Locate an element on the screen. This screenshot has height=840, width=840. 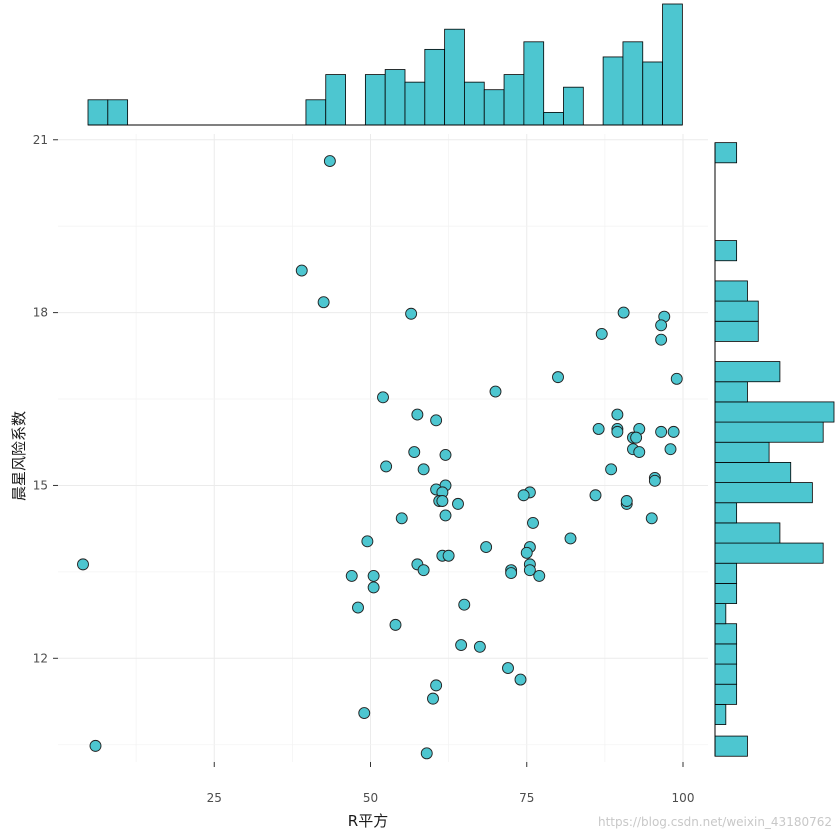
x-tick-label: 100 is located at coordinates (683, 798).